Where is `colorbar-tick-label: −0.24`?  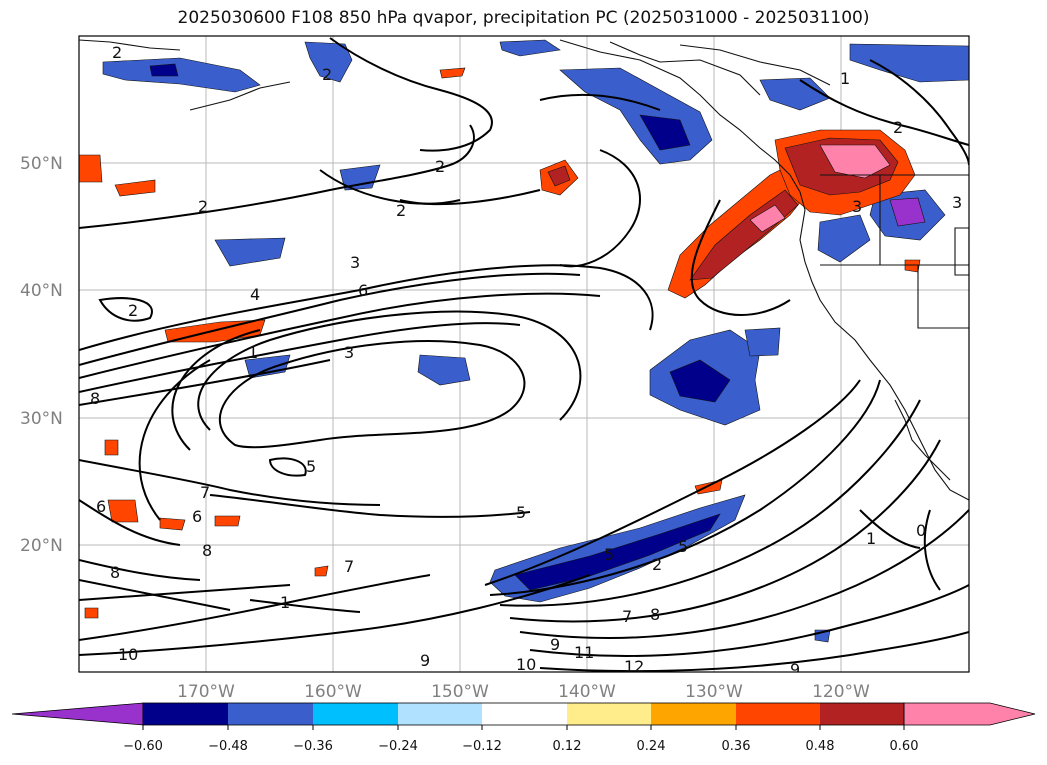 colorbar-tick-label: −0.24 is located at coordinates (398, 746).